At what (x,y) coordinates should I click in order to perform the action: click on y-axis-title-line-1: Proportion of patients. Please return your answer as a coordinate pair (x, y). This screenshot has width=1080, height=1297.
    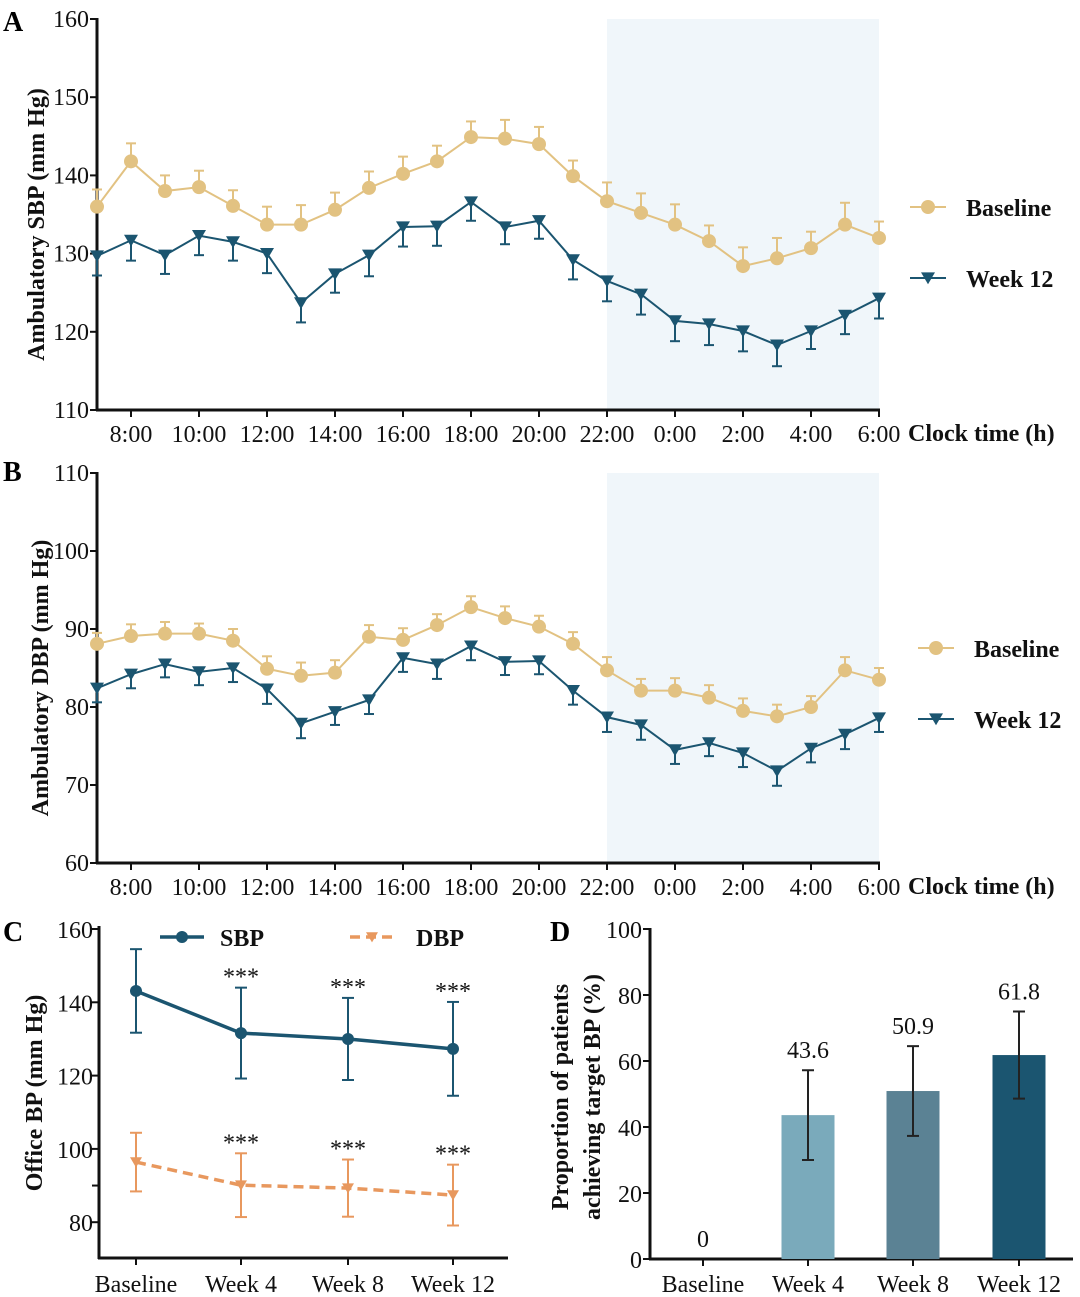
    Looking at the image, I should click on (561, 1097).